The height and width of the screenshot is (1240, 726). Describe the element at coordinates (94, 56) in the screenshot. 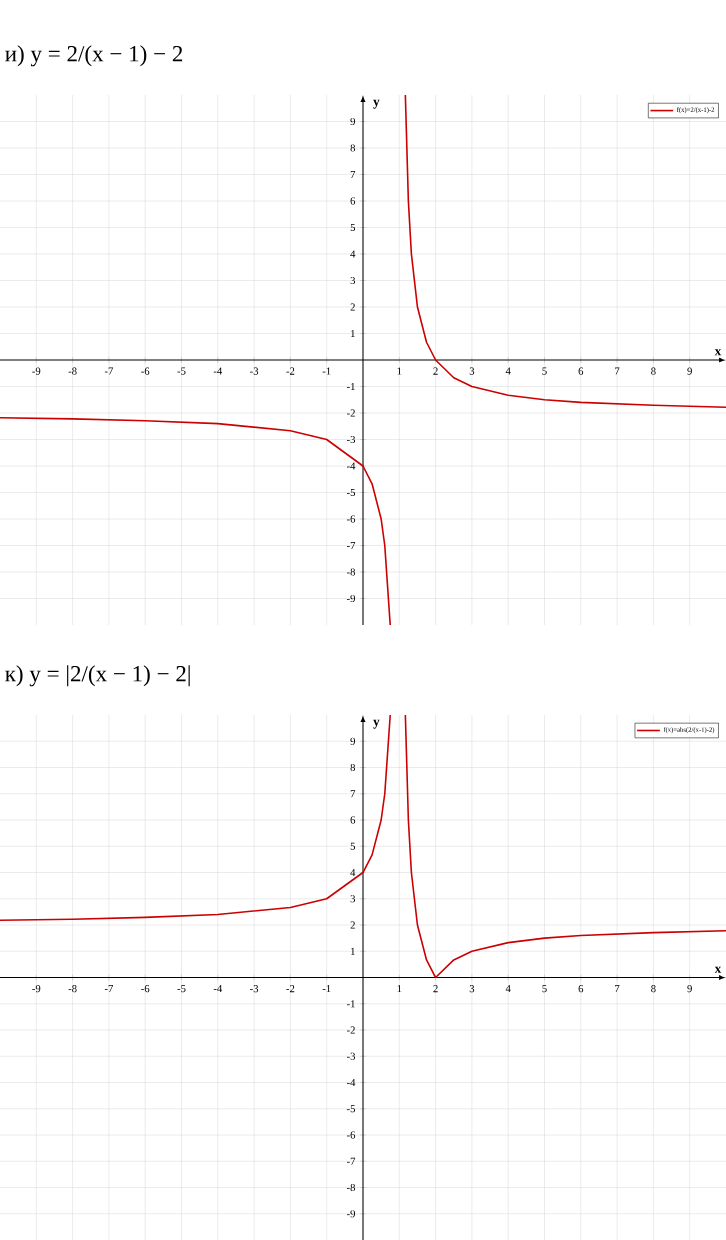

I see `chart-title: и) y = 2/(x − 1) − 2` at that location.